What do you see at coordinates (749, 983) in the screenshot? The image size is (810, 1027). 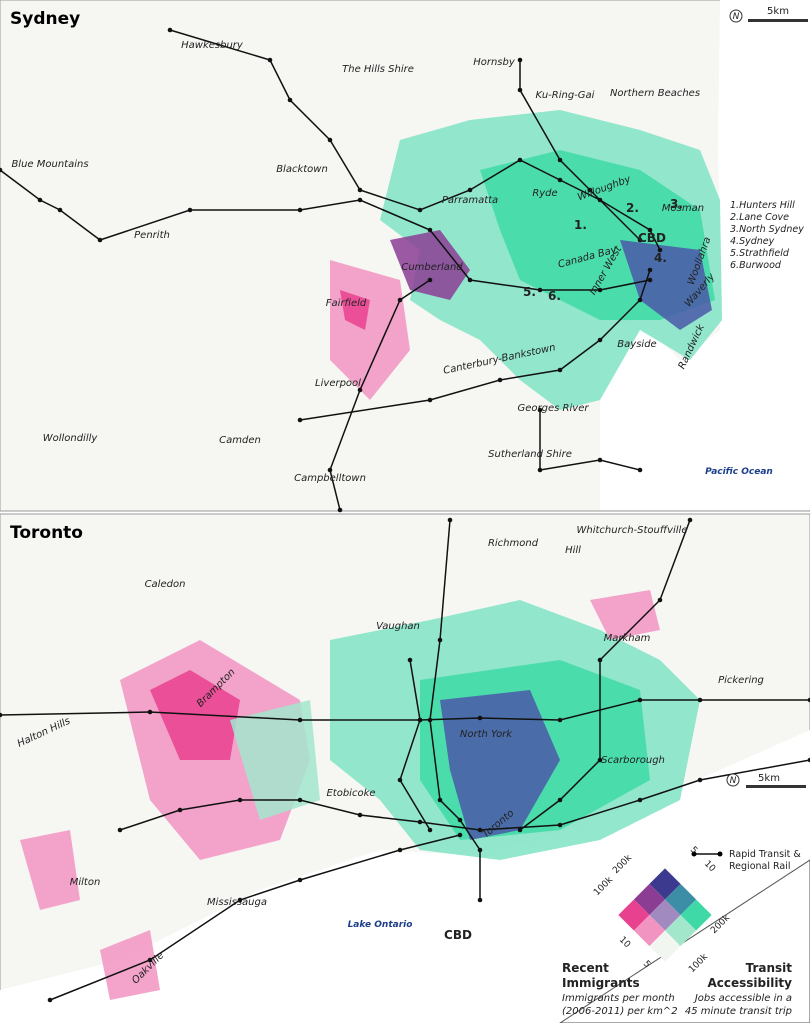 I see `legend-title: Accessibility` at bounding box center [749, 983].